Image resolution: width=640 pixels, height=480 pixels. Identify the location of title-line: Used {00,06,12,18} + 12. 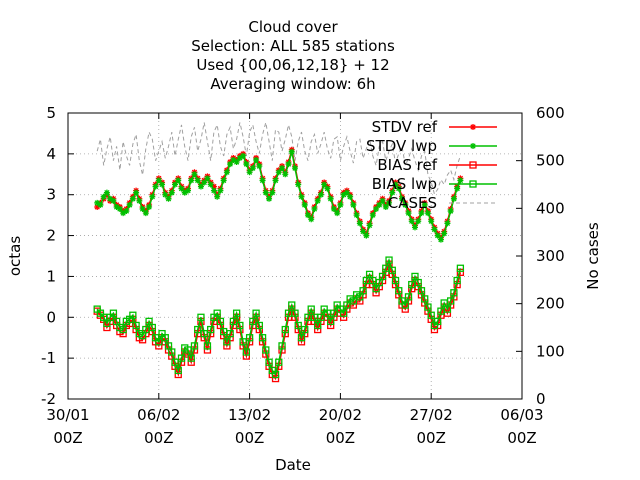
(292, 65).